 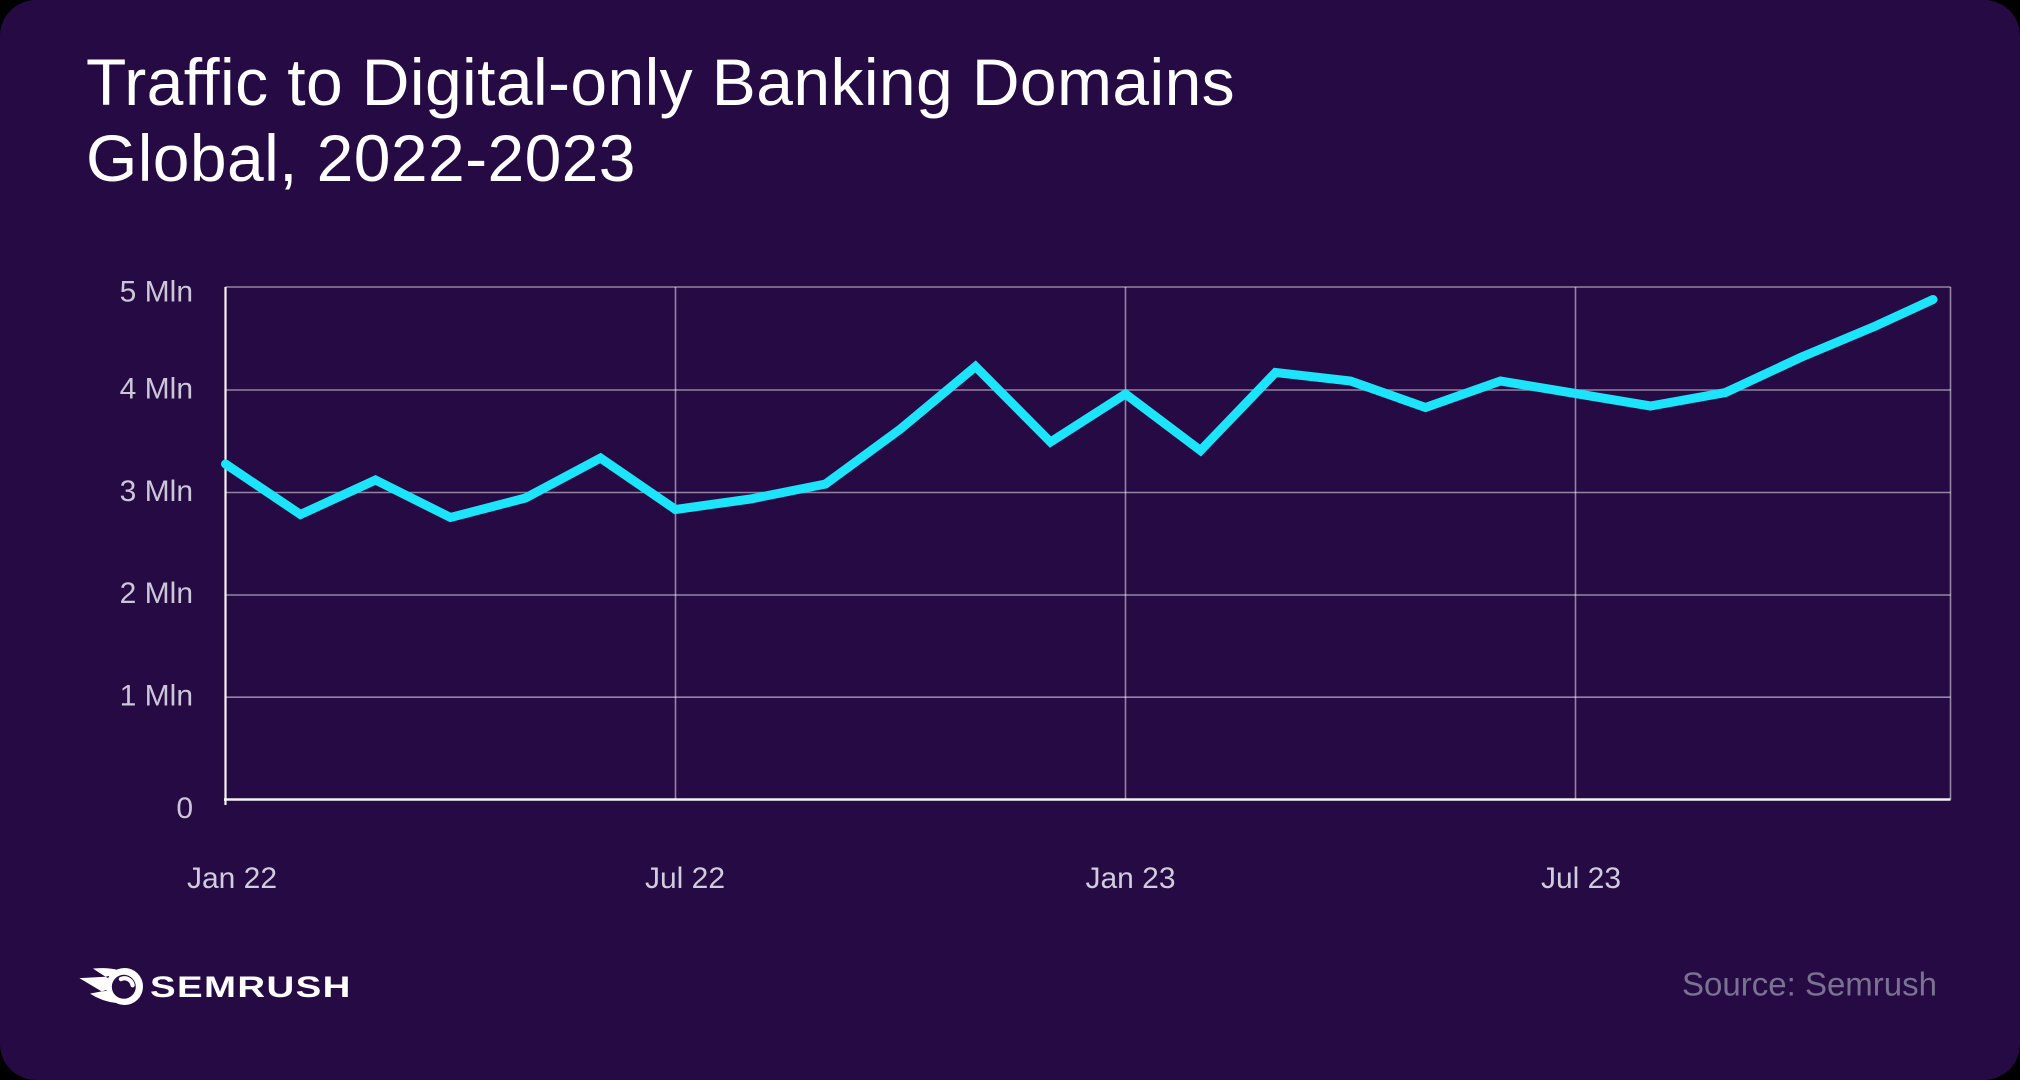 I want to click on svg-text: 4 Mln, so click(x=156, y=389).